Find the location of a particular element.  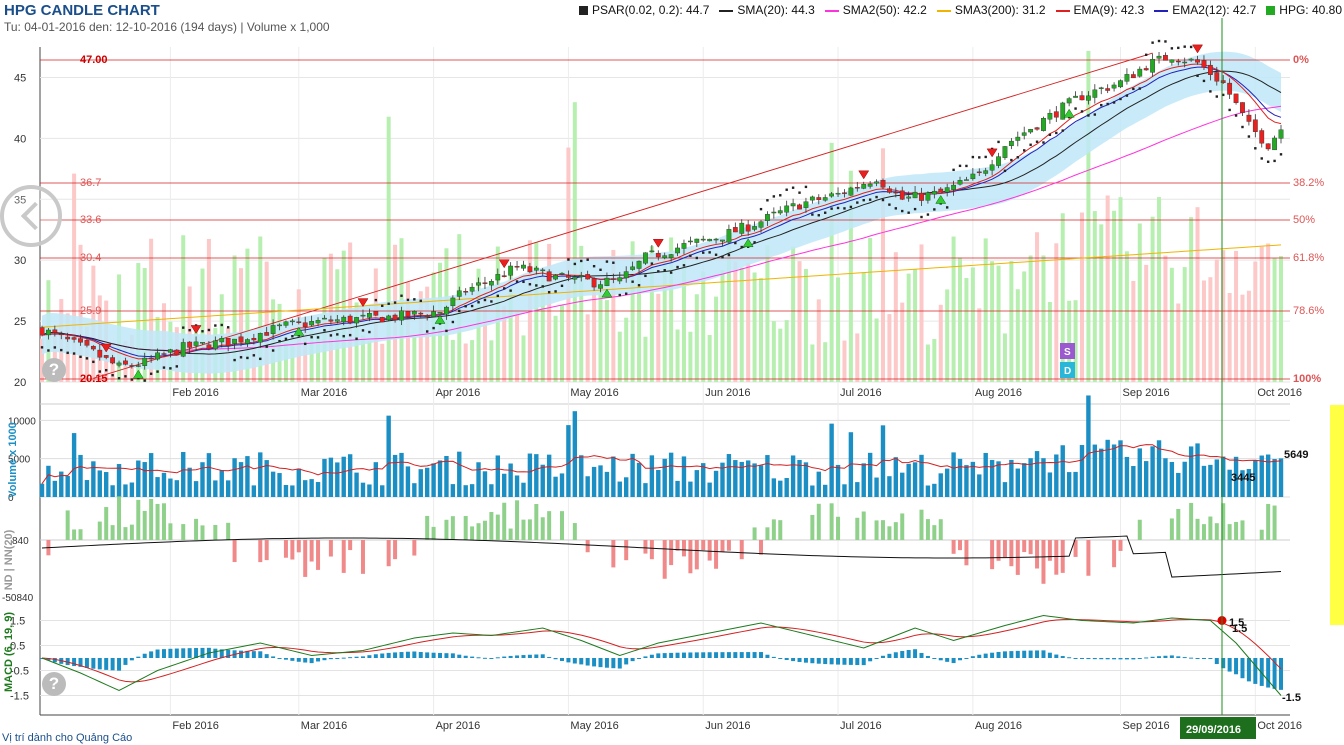

volume-ma-line is located at coordinates (661, 464).